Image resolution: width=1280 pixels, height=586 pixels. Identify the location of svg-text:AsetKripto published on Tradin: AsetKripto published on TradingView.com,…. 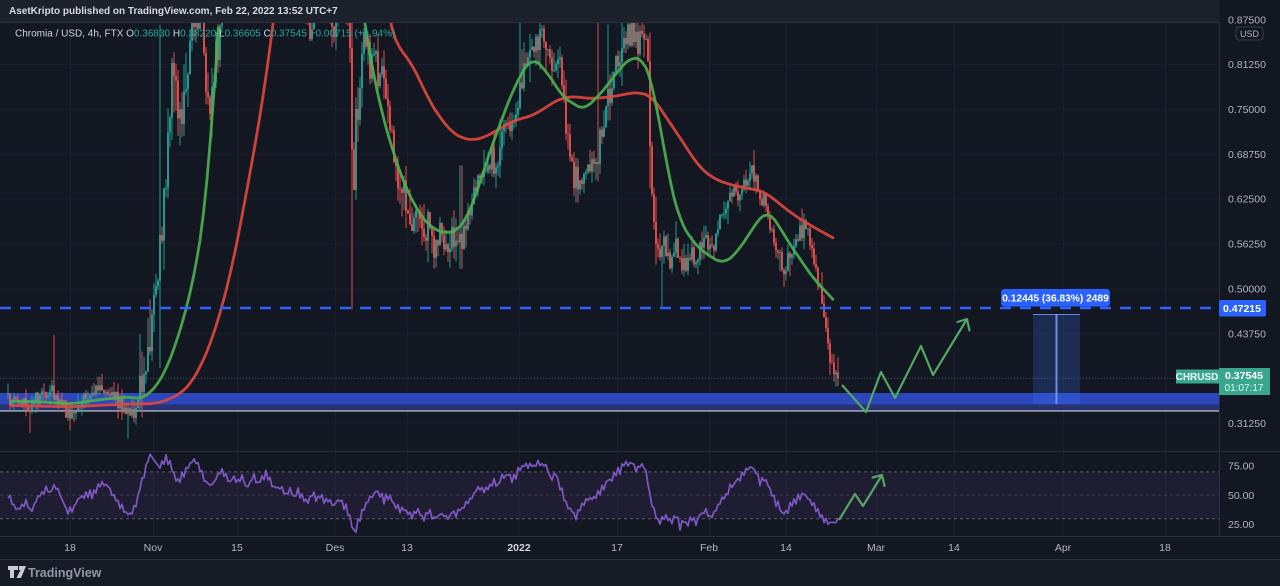
(173, 11).